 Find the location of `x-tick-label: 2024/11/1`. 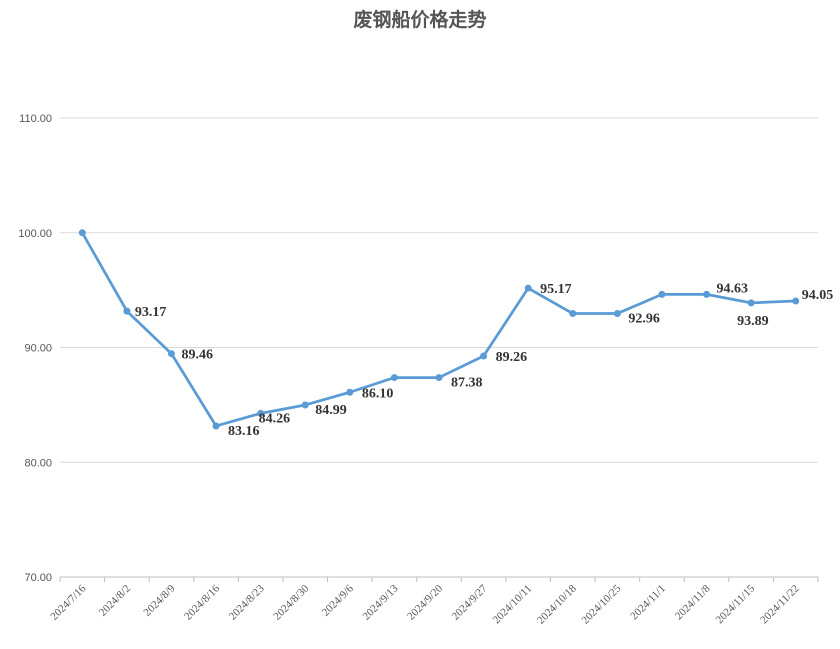

x-tick-label: 2024/11/1 is located at coordinates (648, 603).